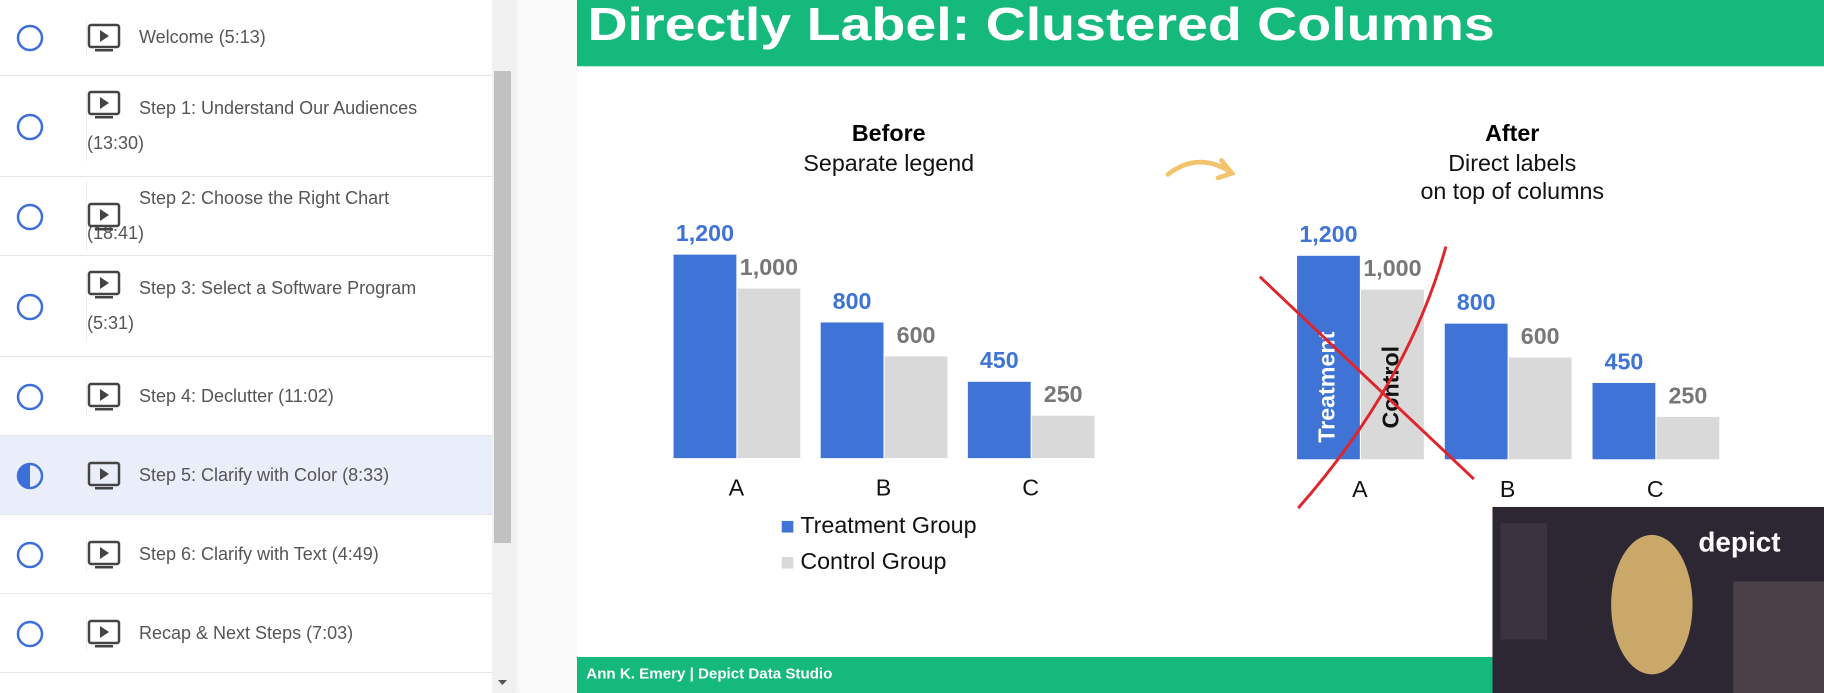 Image resolution: width=1824 pixels, height=693 pixels. I want to click on video-bg, so click(1524, 581).